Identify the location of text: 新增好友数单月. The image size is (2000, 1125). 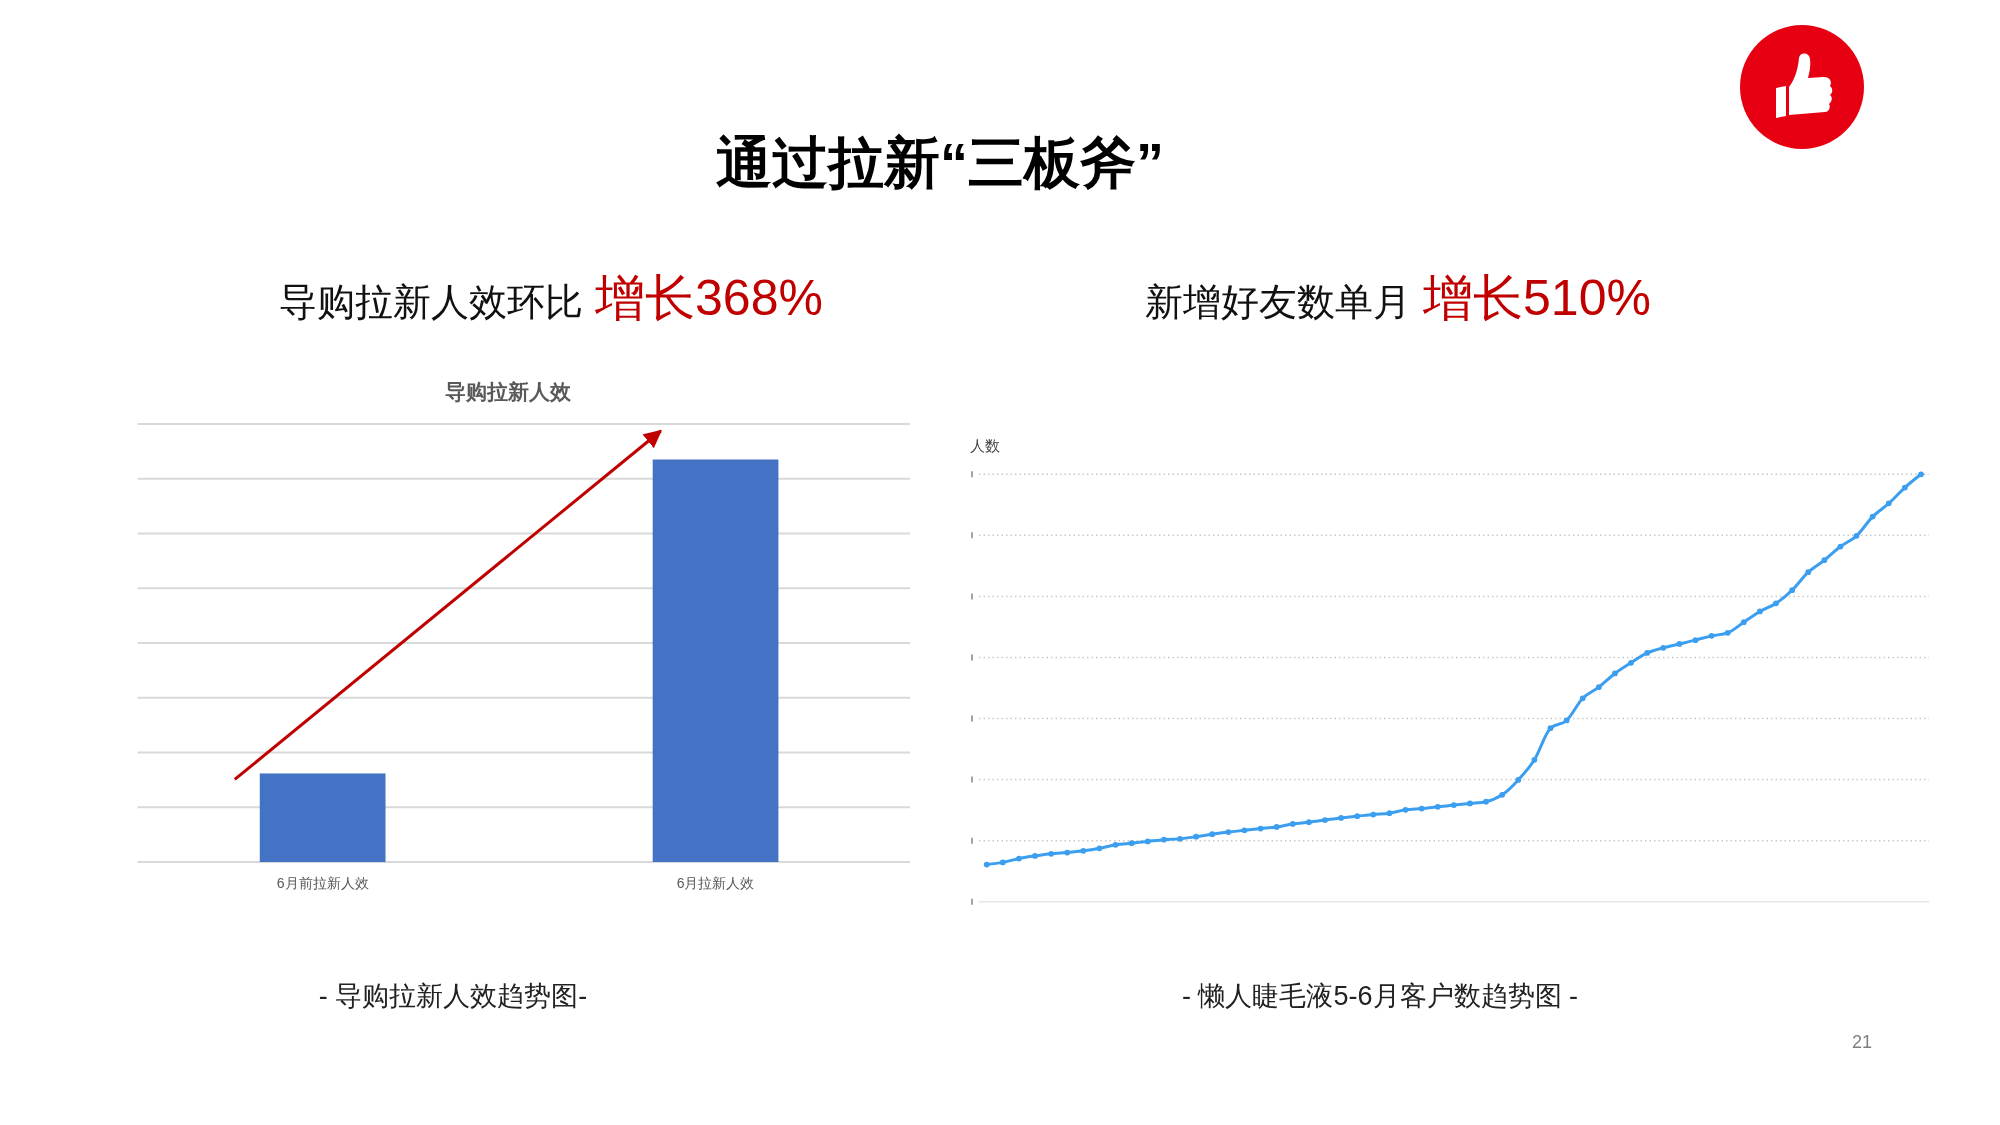
(1278, 302).